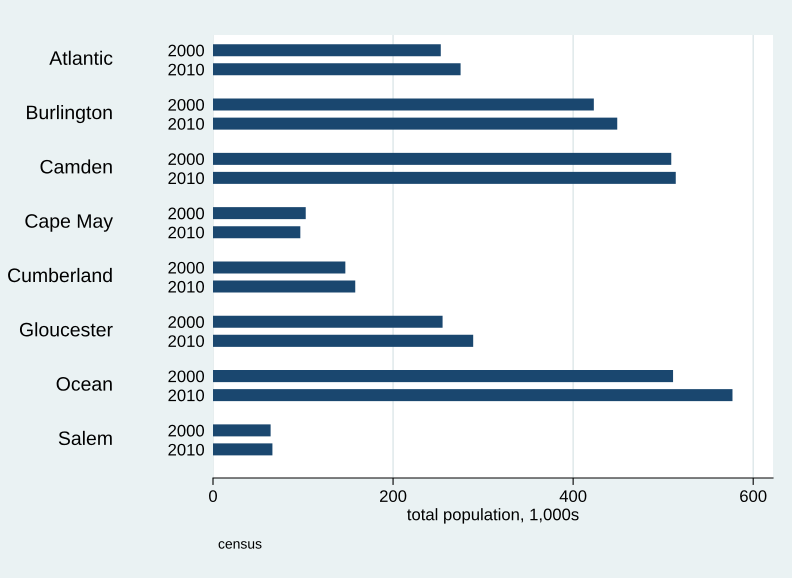 This screenshot has height=578, width=792. What do you see at coordinates (493, 516) in the screenshot?
I see `x-axis-title: total population, 1,000s` at bounding box center [493, 516].